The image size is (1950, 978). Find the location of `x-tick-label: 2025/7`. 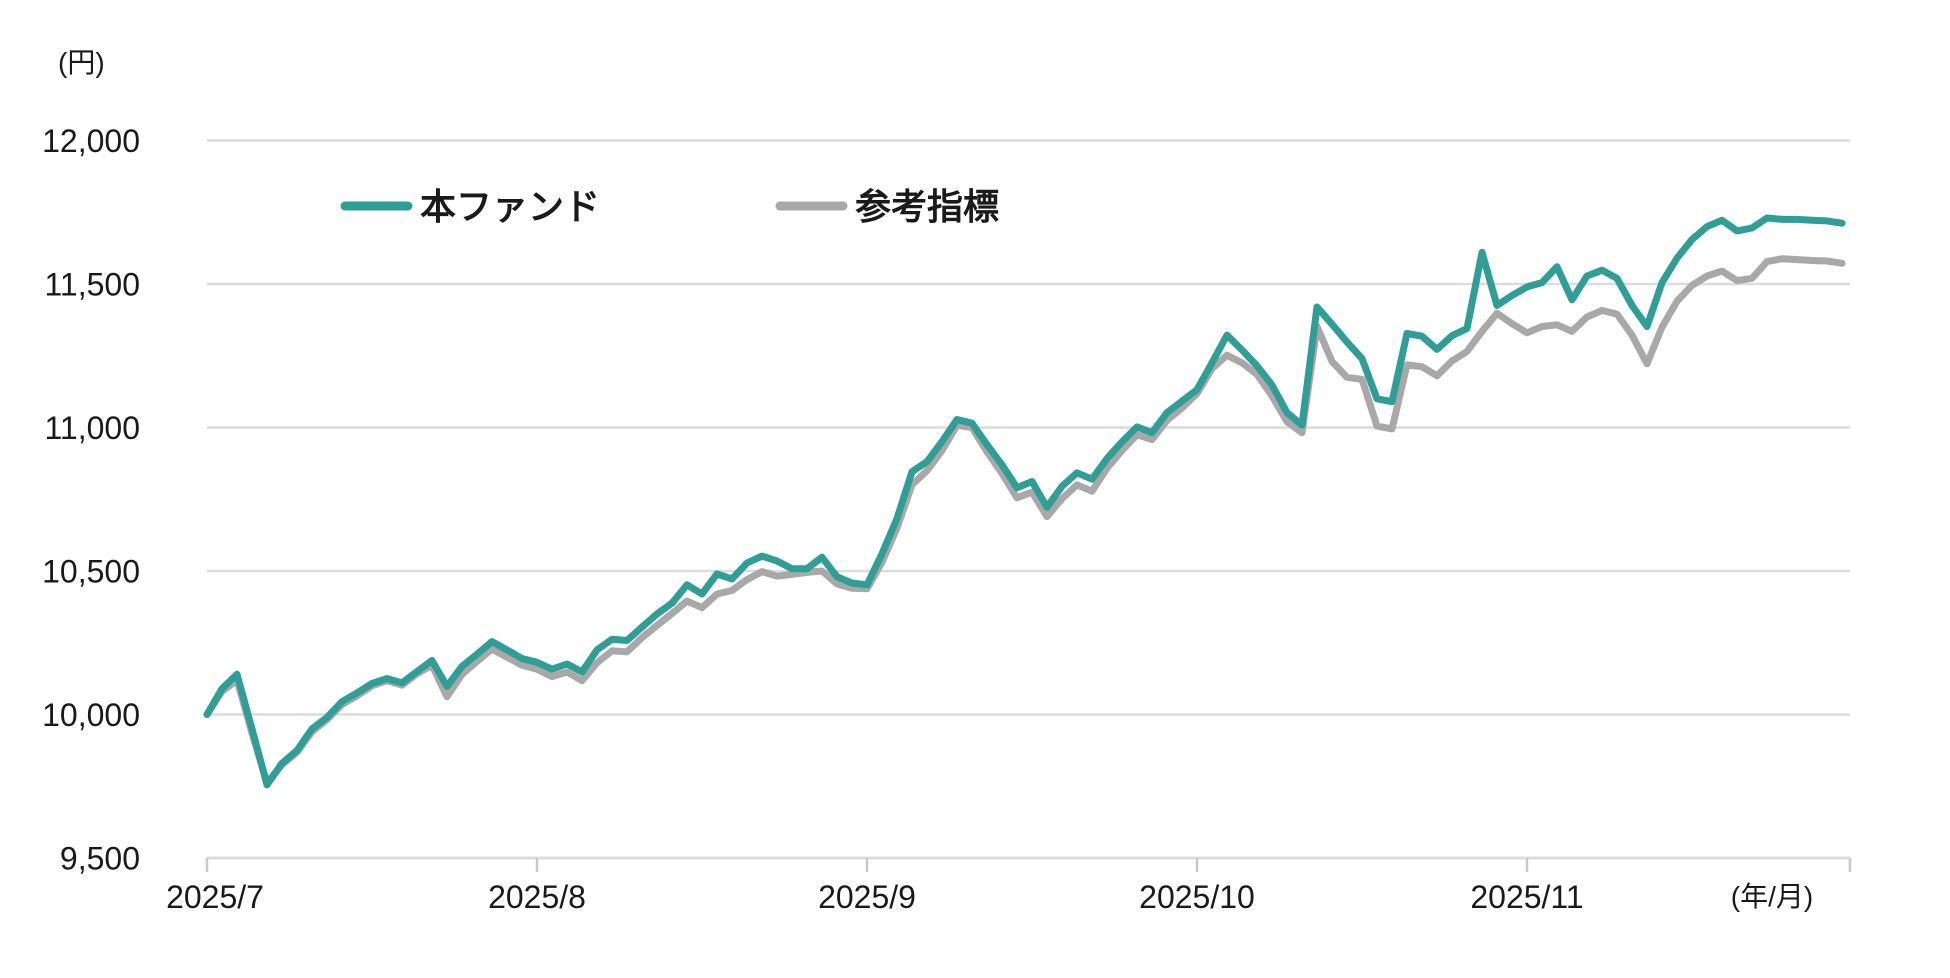

x-tick-label: 2025/7 is located at coordinates (215, 897).